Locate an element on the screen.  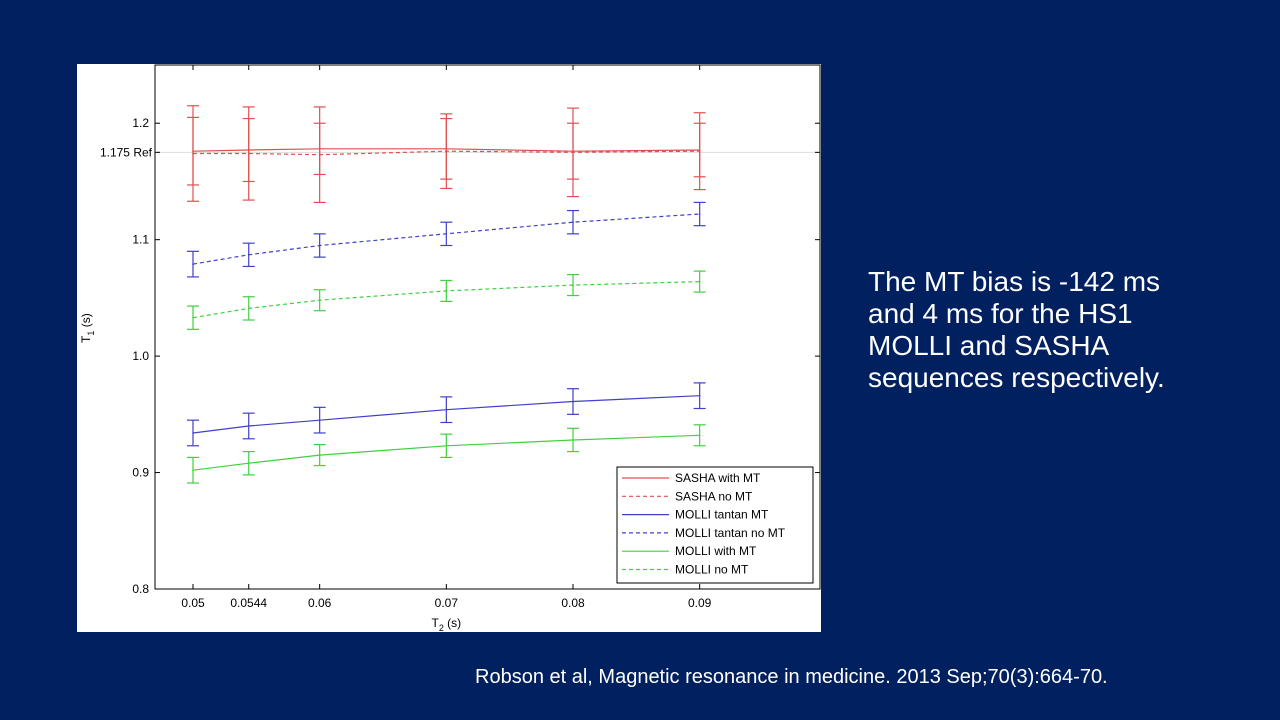
legend-item: MOLLI with MT is located at coordinates (689, 551).